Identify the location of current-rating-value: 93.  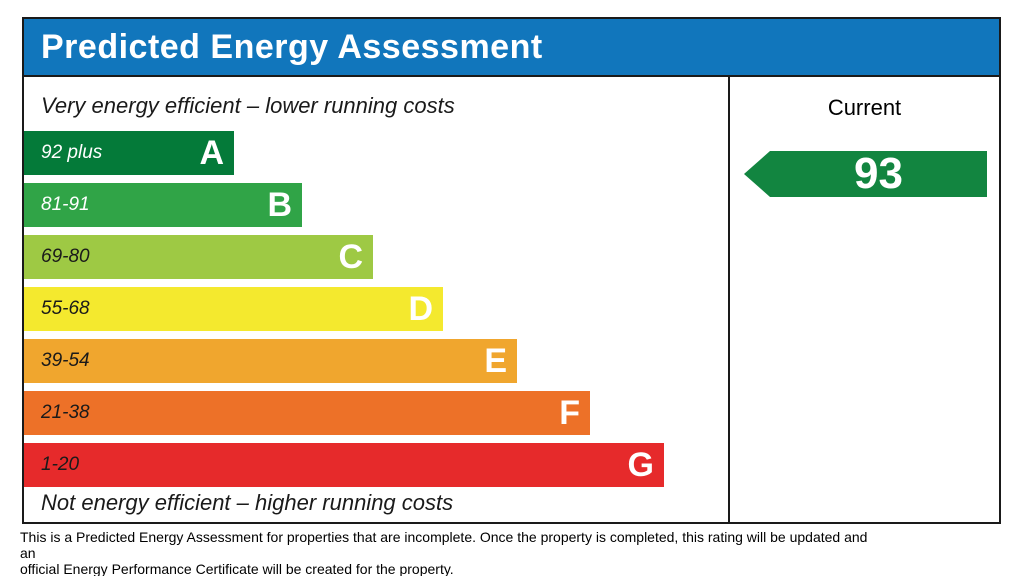
(878, 173).